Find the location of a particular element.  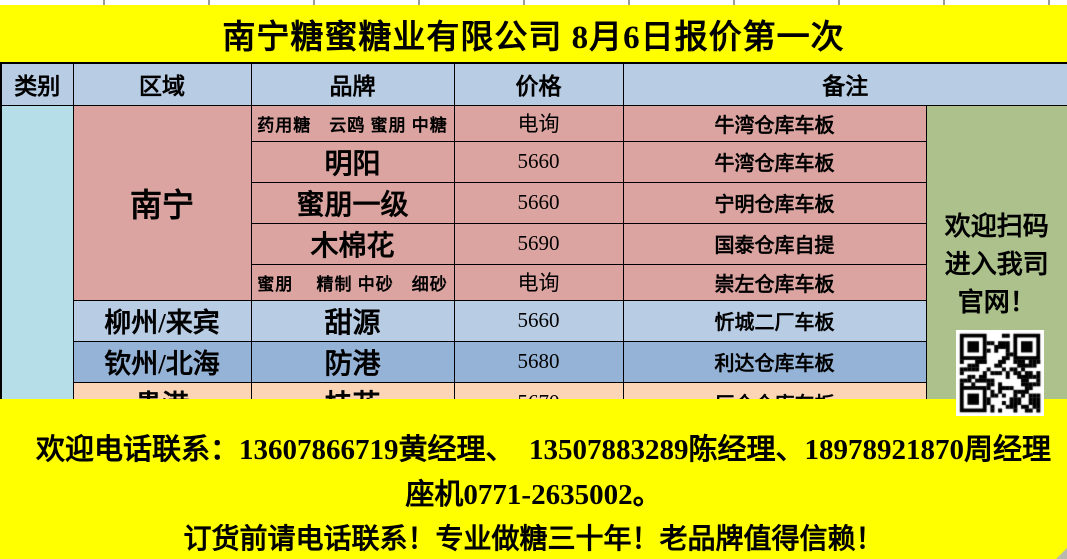

table-header-row: 类别 区域 品牌 价格 备注 is located at coordinates (533, 84).